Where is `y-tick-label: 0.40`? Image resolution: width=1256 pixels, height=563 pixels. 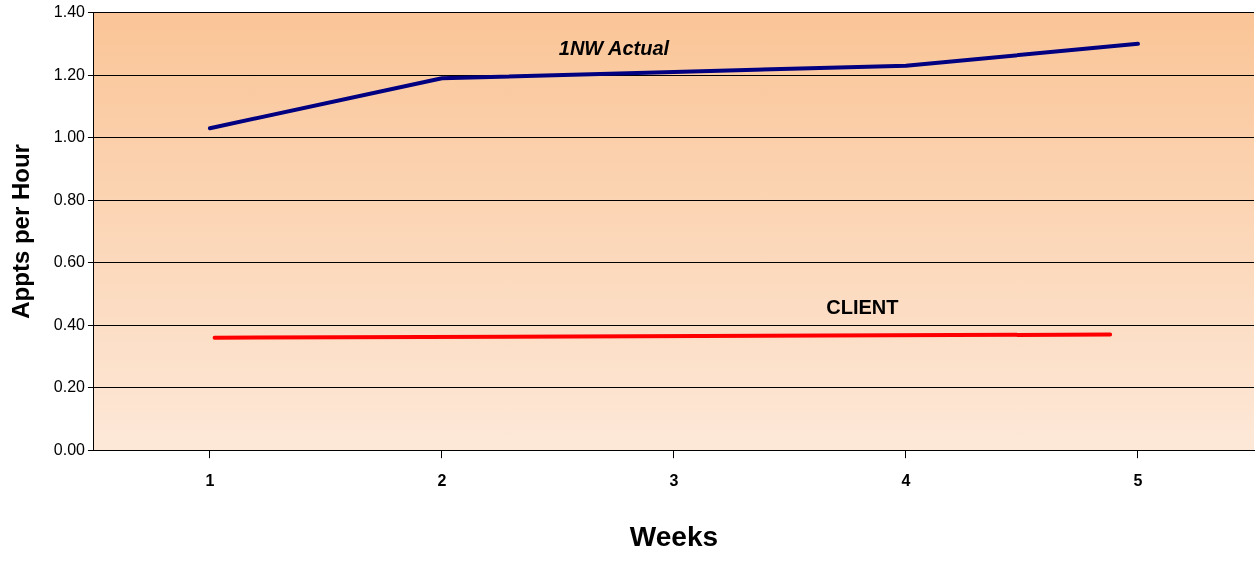 y-tick-label: 0.40 is located at coordinates (69, 324).